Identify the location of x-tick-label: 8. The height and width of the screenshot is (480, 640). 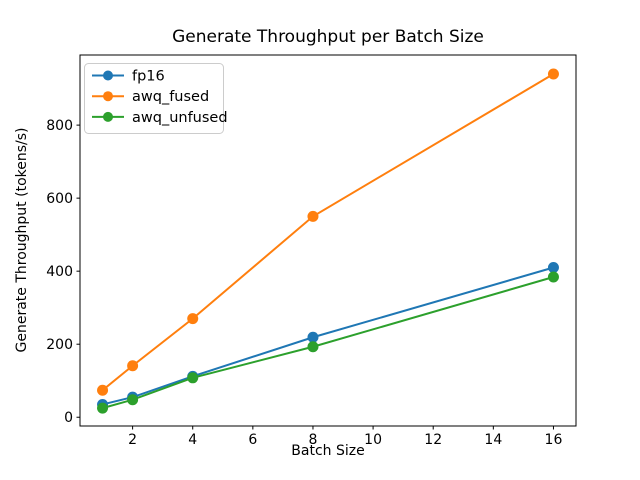
(313, 440).